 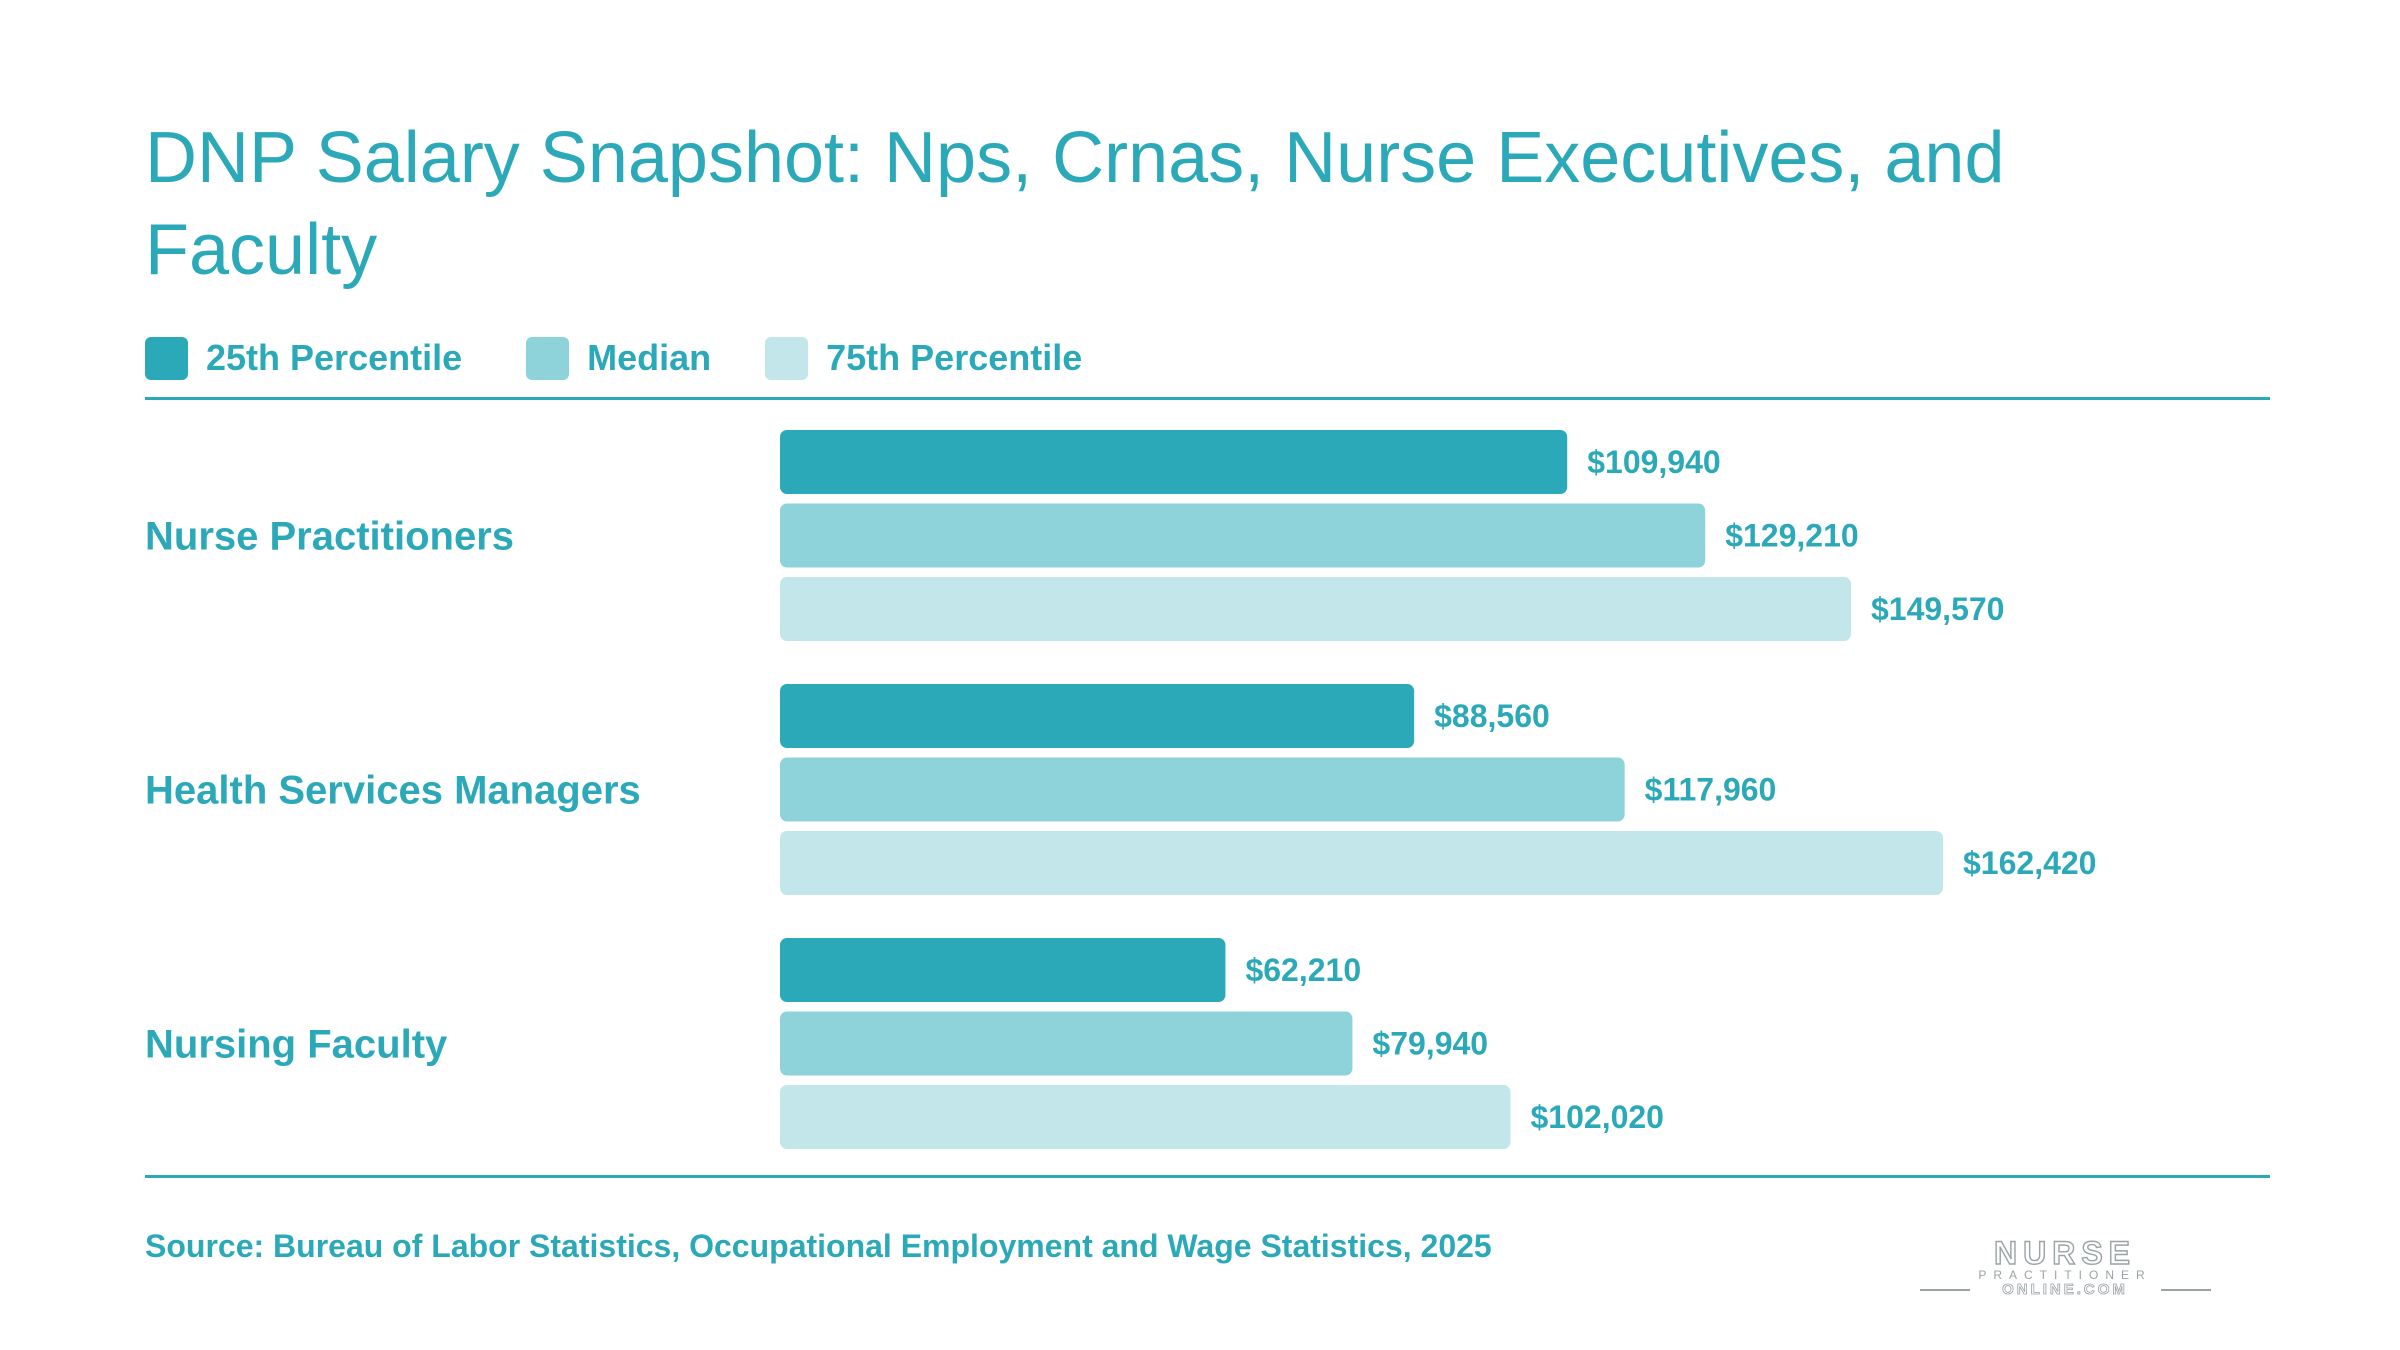 What do you see at coordinates (1492, 716) in the screenshot?
I see `value-label-p25: $88,560` at bounding box center [1492, 716].